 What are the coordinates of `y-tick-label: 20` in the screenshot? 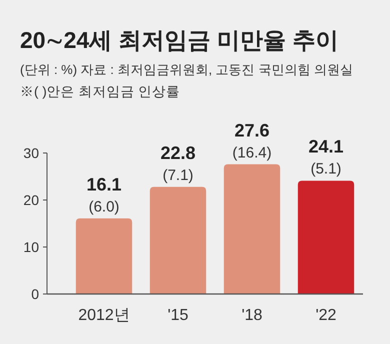 It's located at (31, 200).